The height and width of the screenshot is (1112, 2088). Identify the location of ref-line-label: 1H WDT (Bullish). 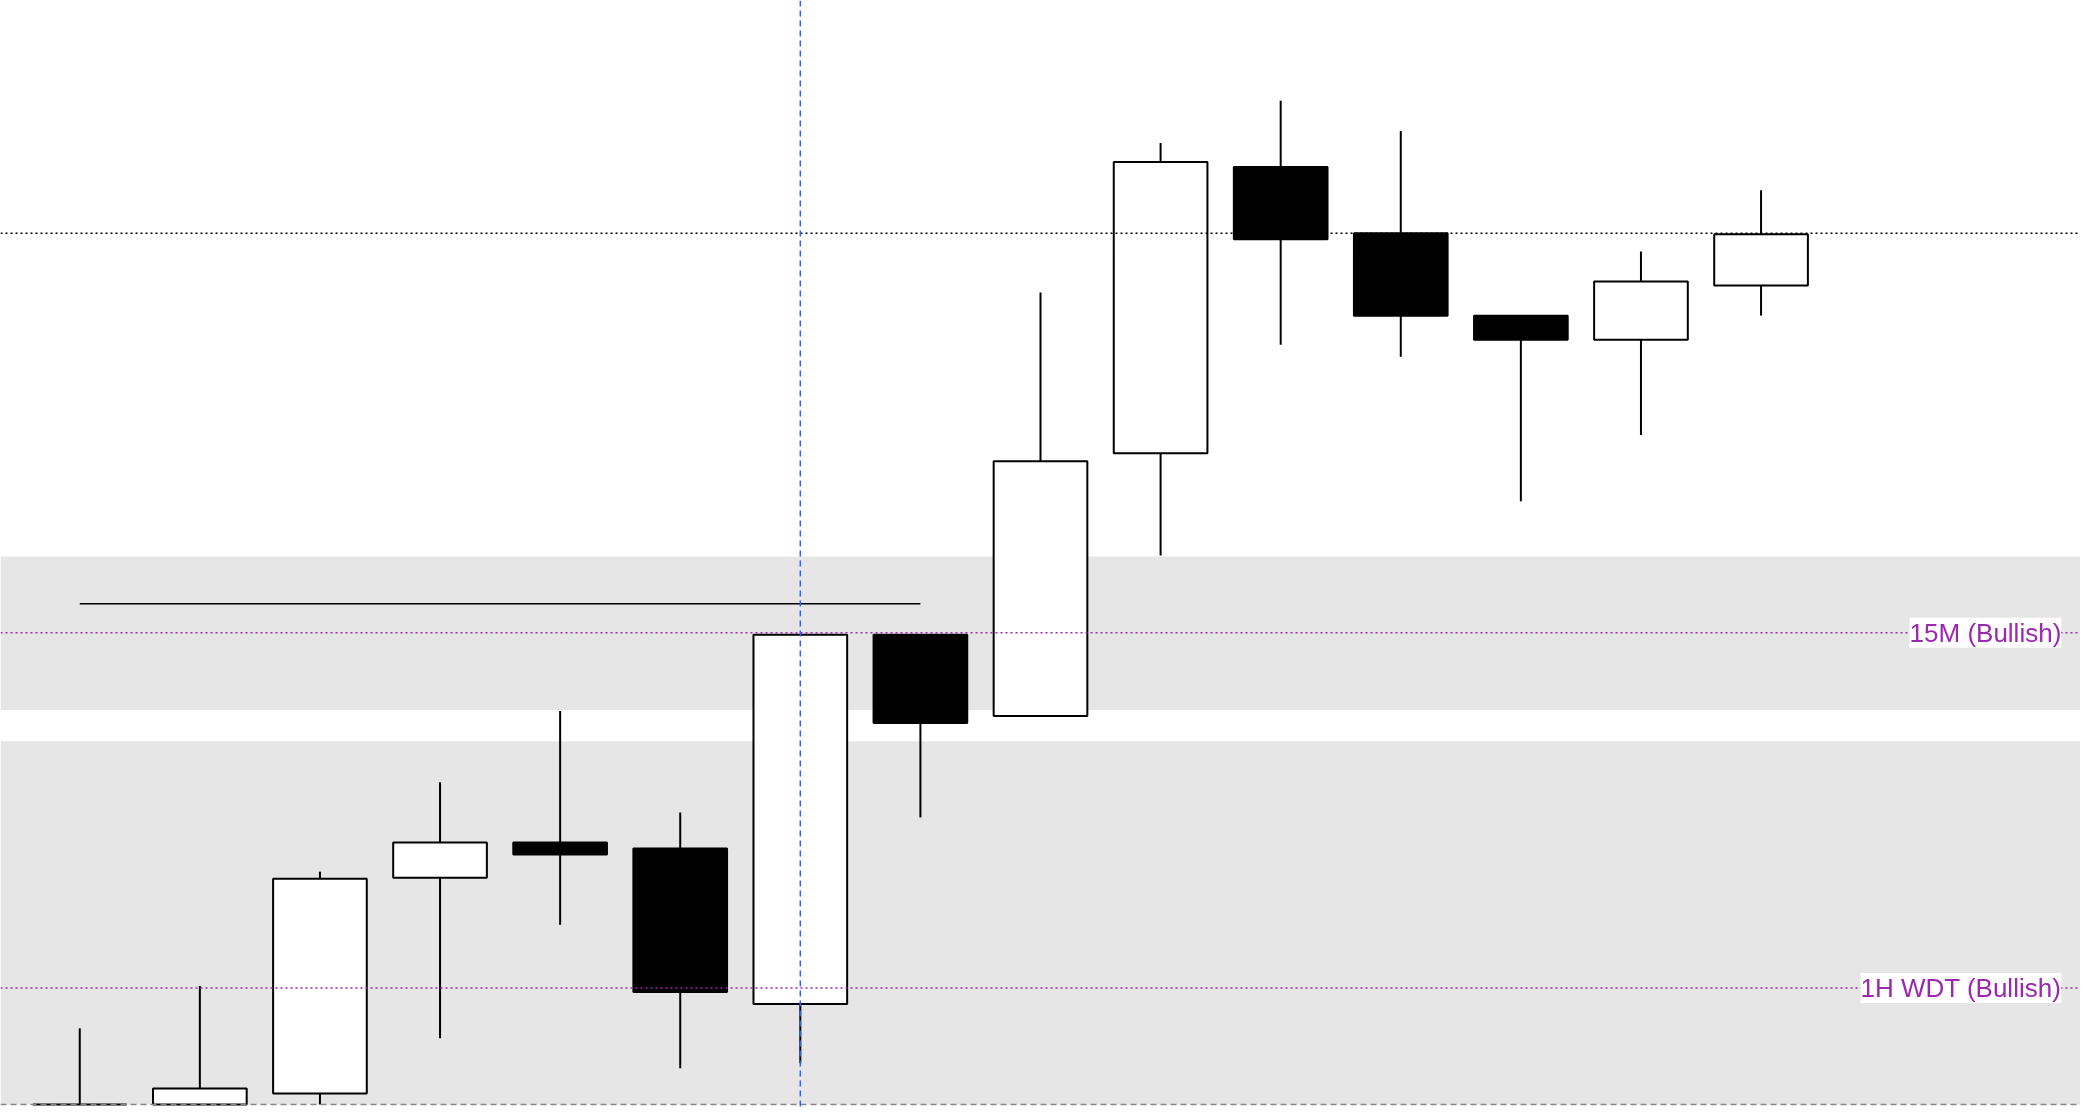
(1960, 988).